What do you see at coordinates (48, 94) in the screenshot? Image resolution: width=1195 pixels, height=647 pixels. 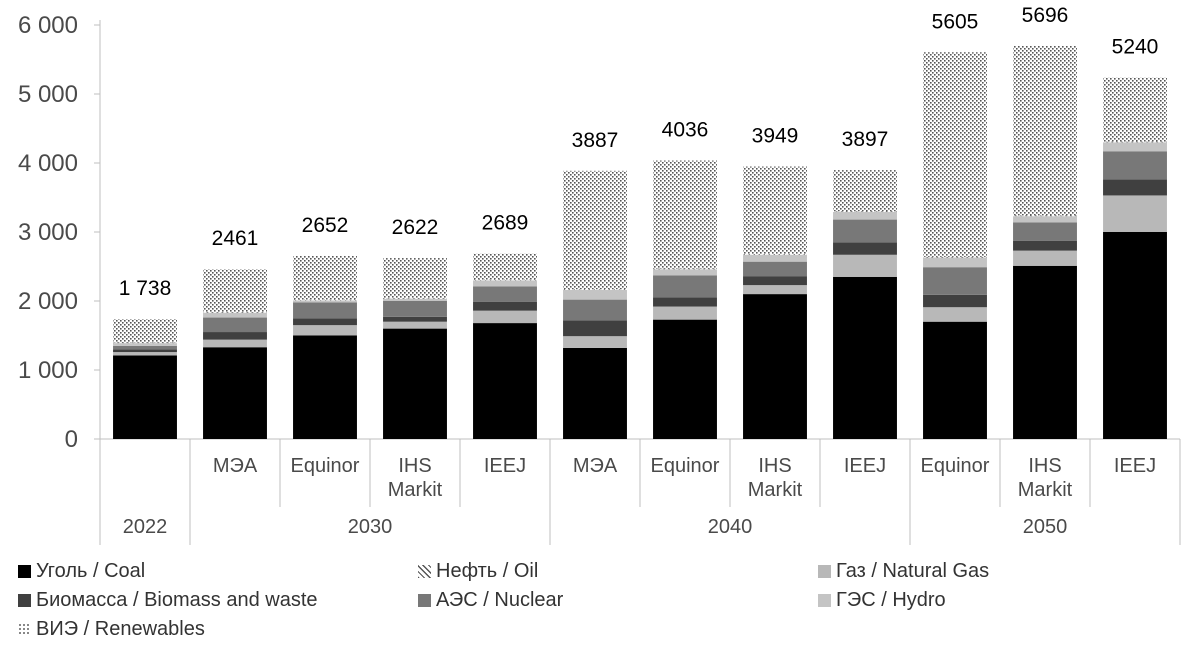 I see `y-tick-label: 5 000` at bounding box center [48, 94].